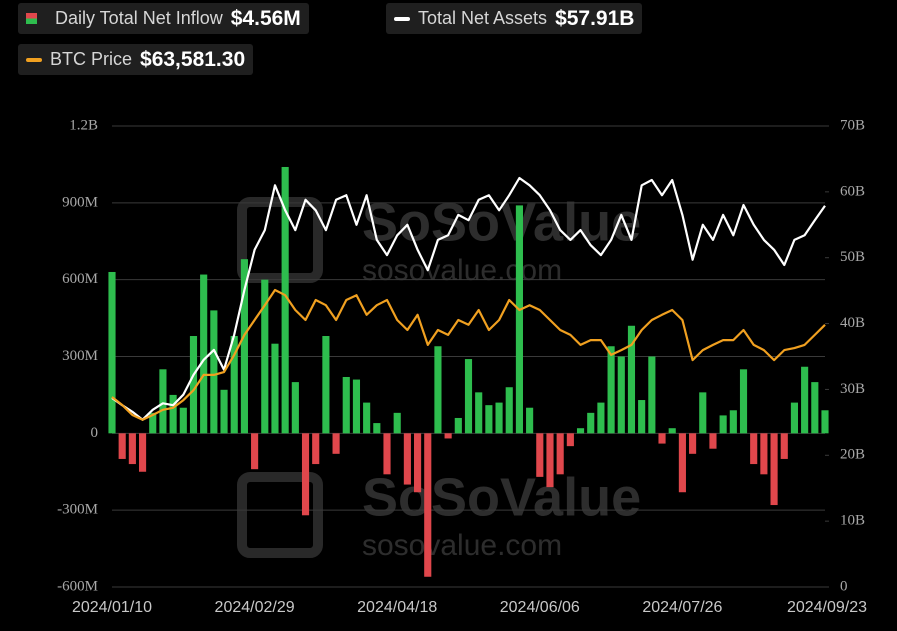  What do you see at coordinates (827, 607) in the screenshot?
I see `x-tick-label: 2024/09/23` at bounding box center [827, 607].